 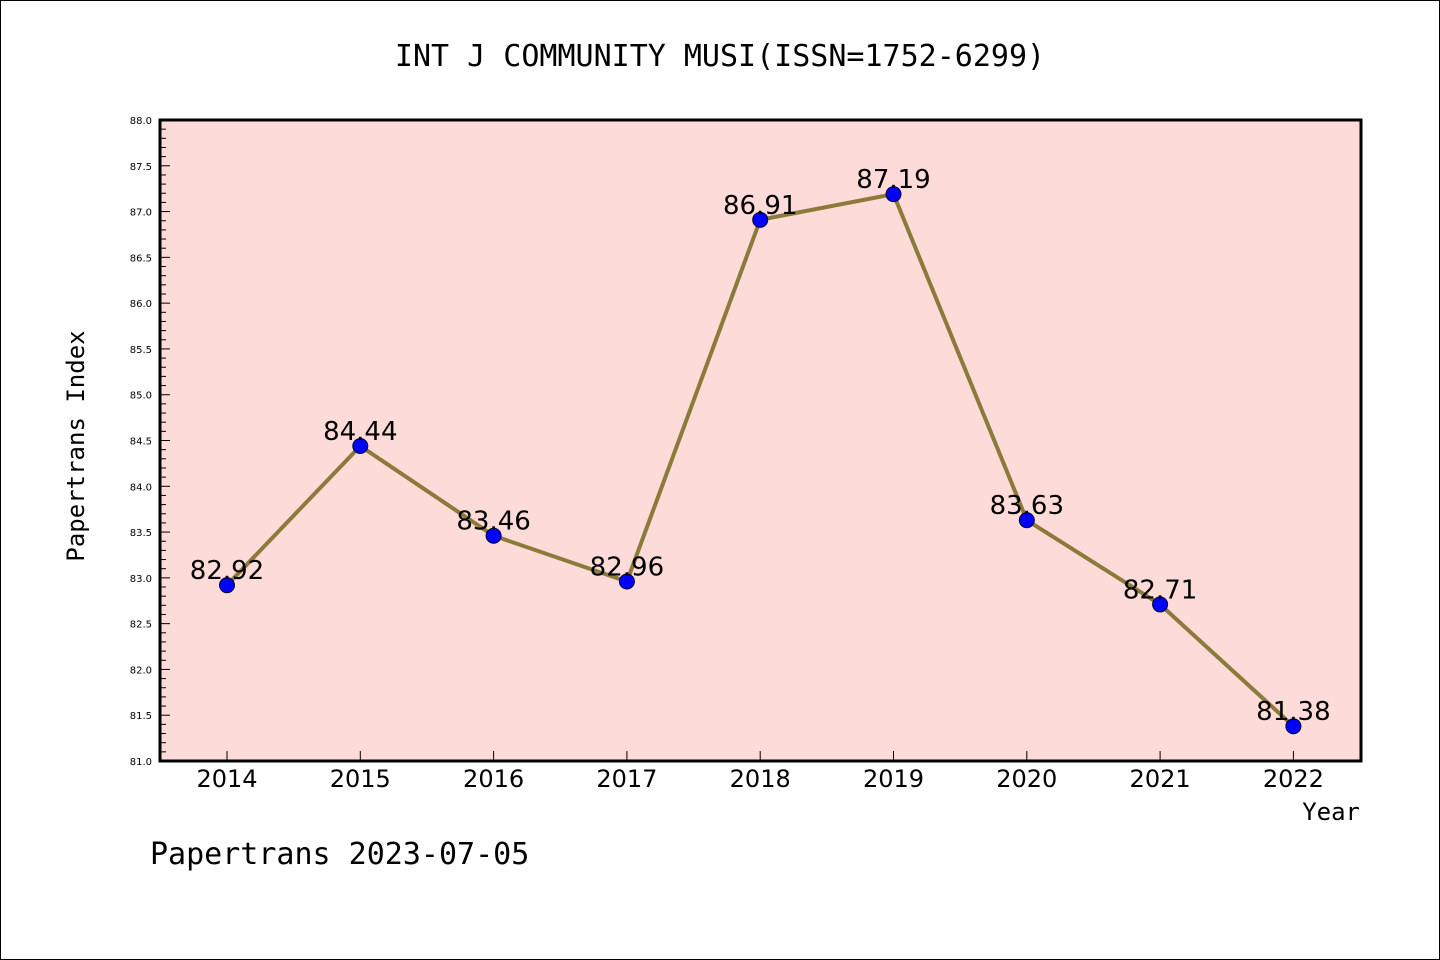 I want to click on y-tick-label: 83.0, so click(x=141, y=579).